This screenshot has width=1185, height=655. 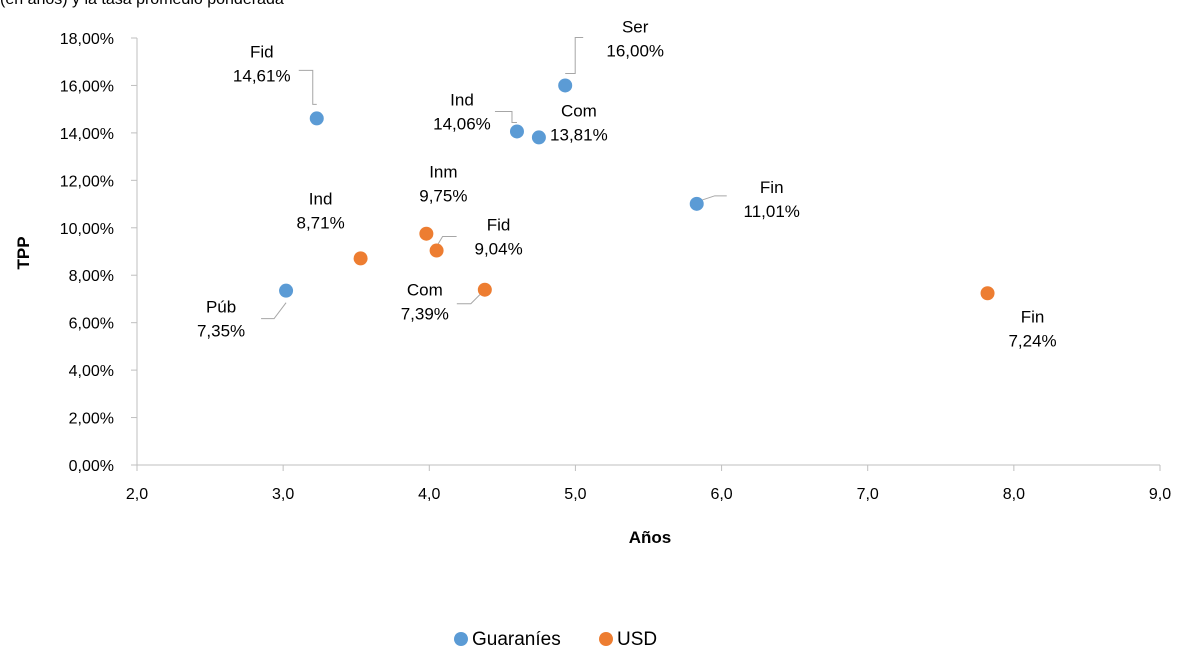 What do you see at coordinates (425, 314) in the screenshot?
I see `data-label-value: 7,39%` at bounding box center [425, 314].